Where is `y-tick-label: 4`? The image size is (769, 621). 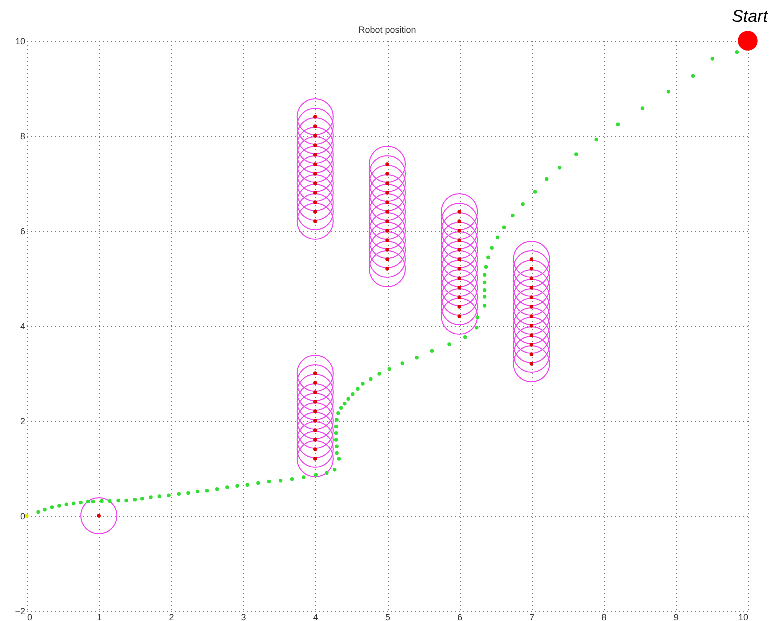 y-tick-label: 4 is located at coordinates (23, 327).